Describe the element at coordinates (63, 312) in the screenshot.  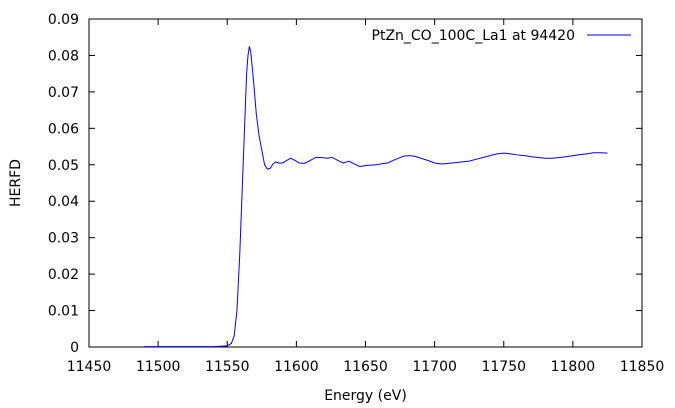
I see `y-tick-label: 0.01` at that location.